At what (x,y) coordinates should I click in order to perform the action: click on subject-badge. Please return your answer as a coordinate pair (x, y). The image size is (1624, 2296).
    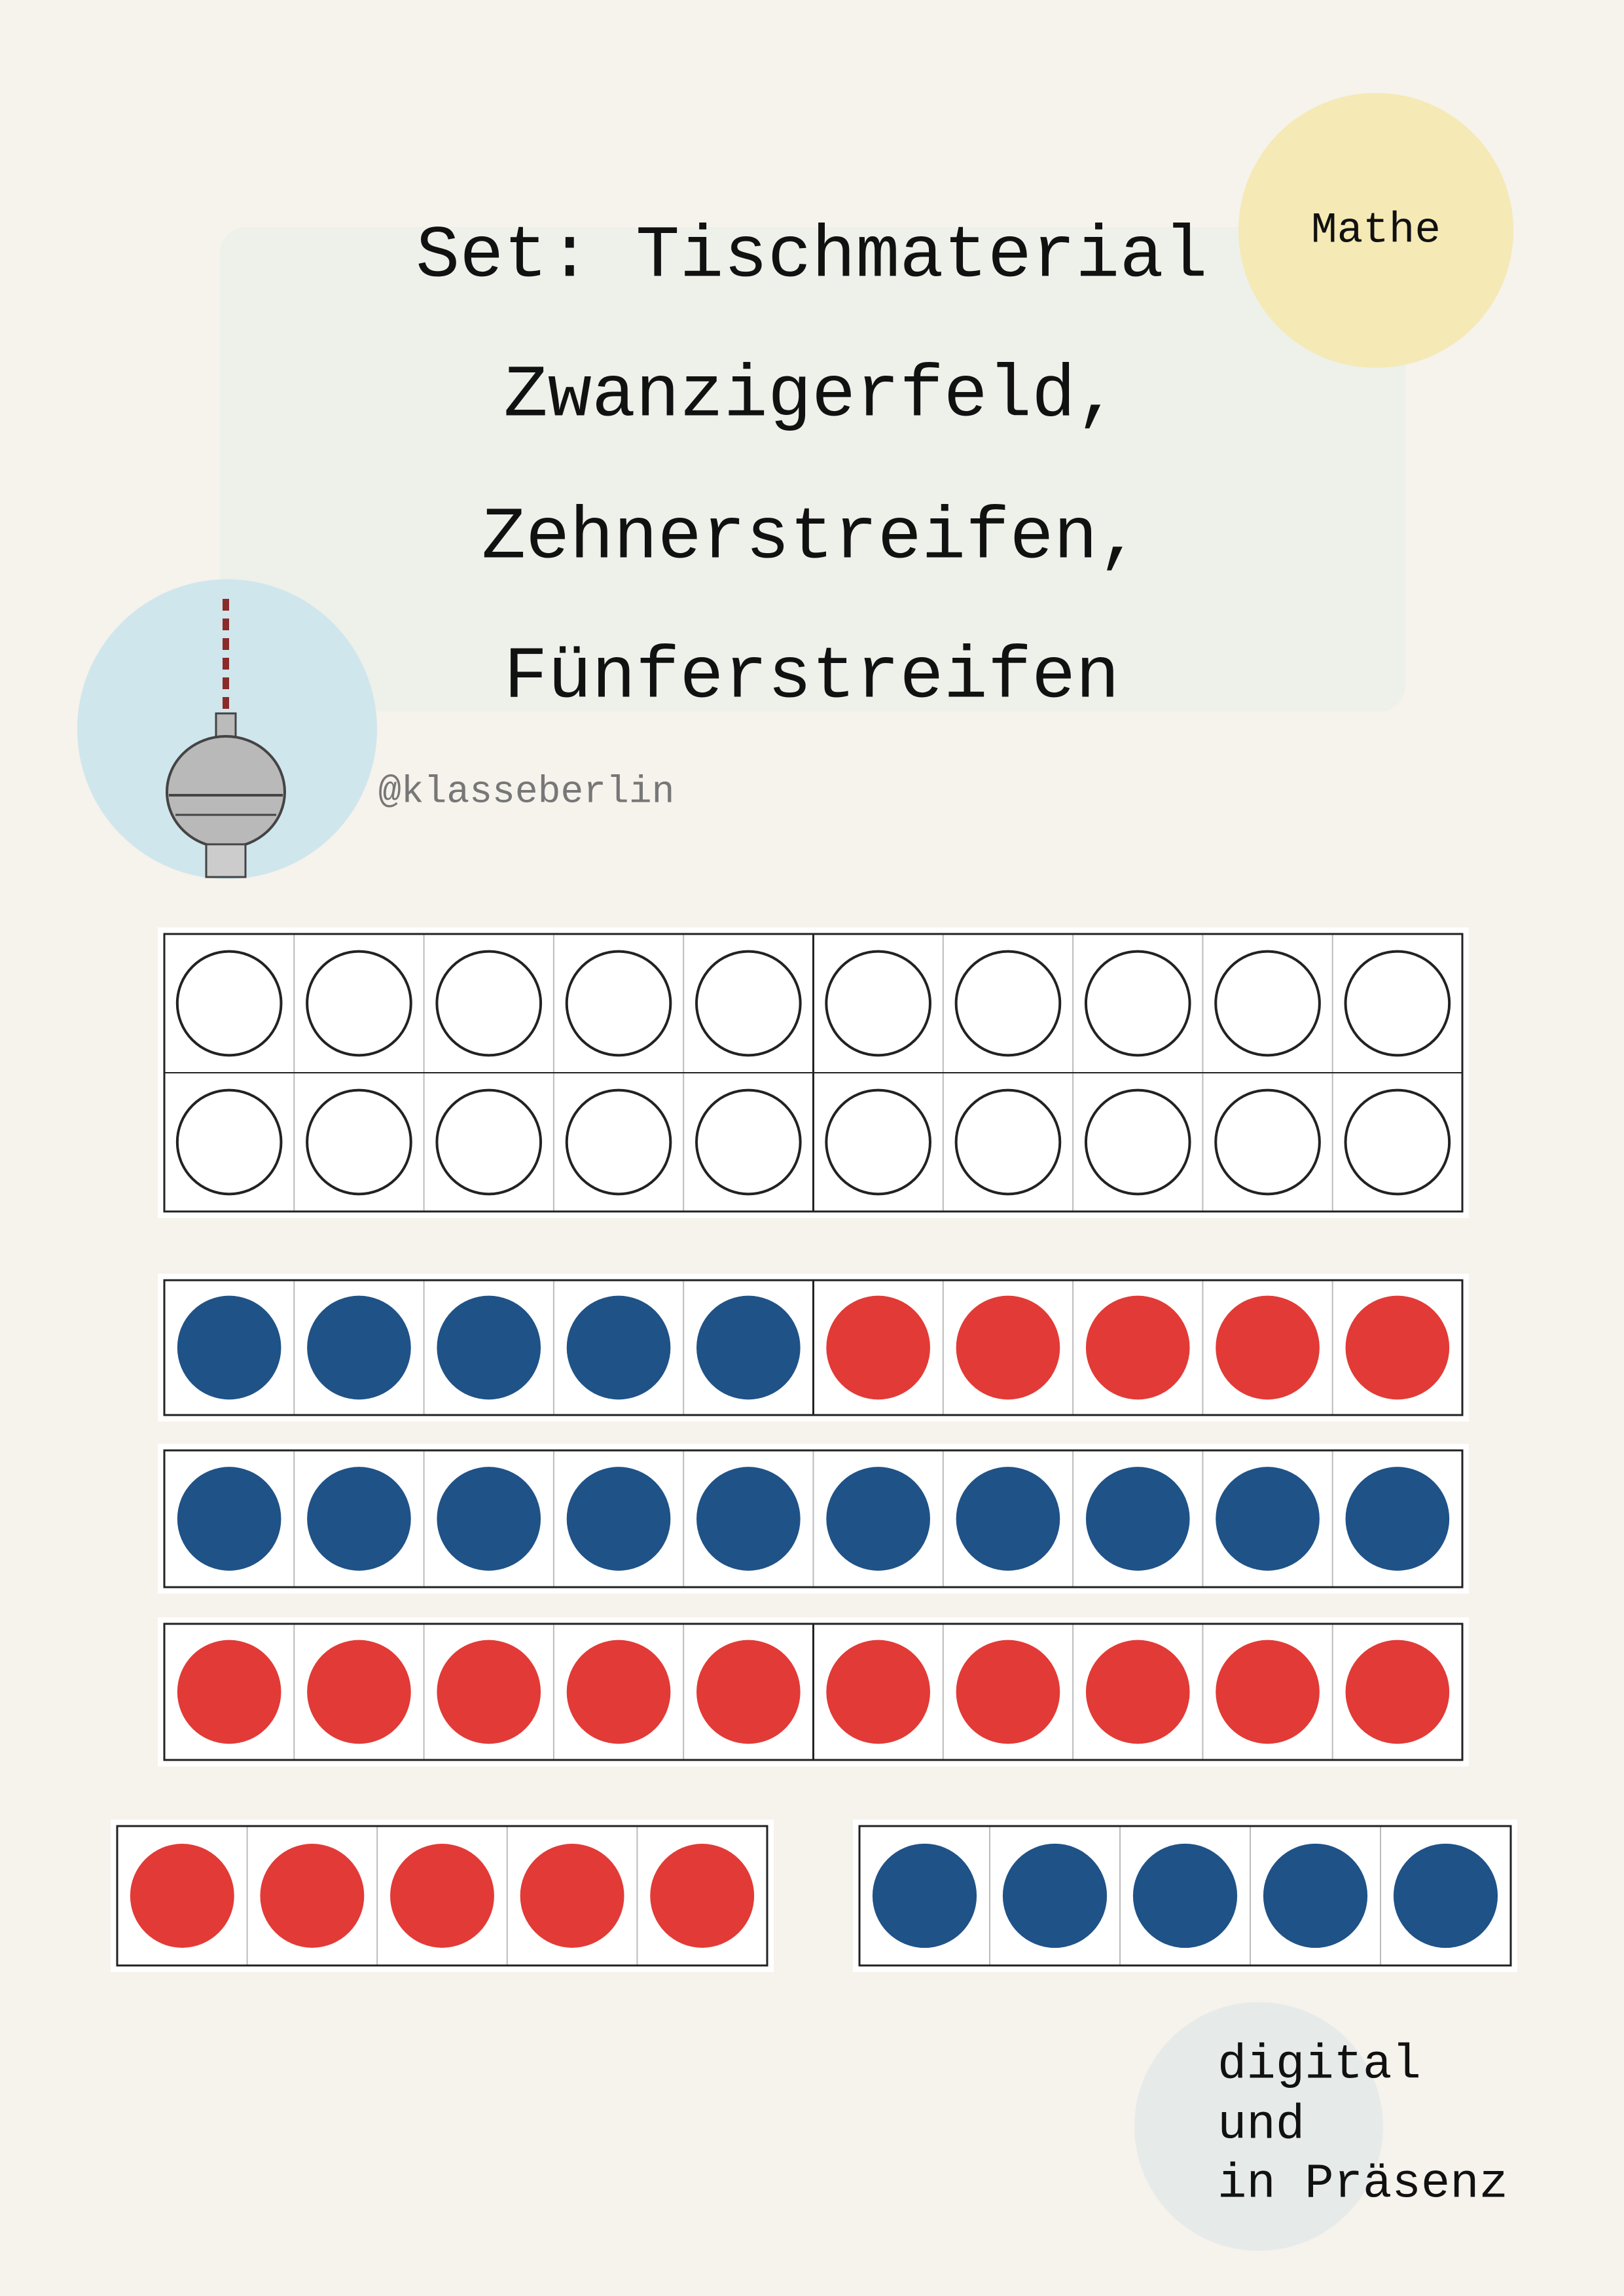
    Looking at the image, I should click on (1375, 230).